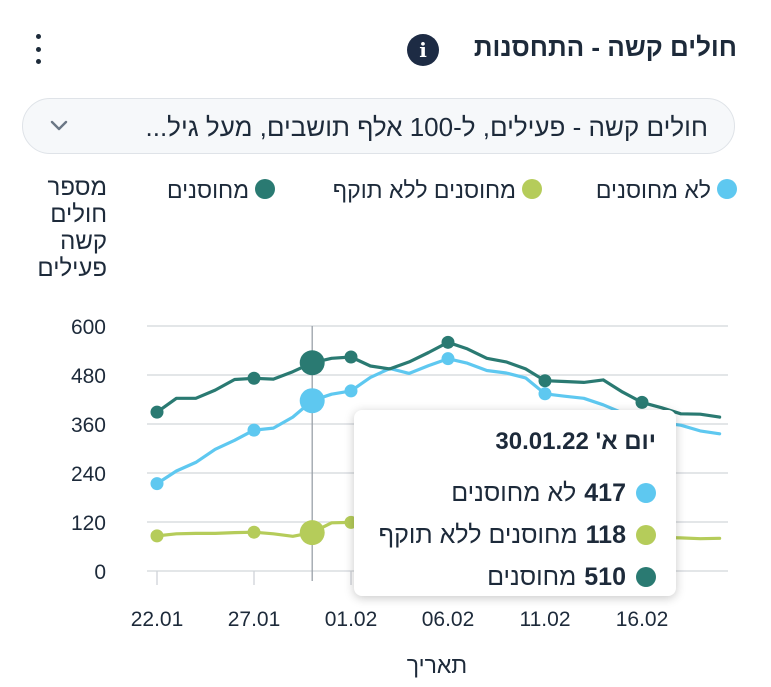 Image resolution: width=771 pixels, height=687 pixels. I want to click on x-tick-label: 11.02, so click(545, 619).